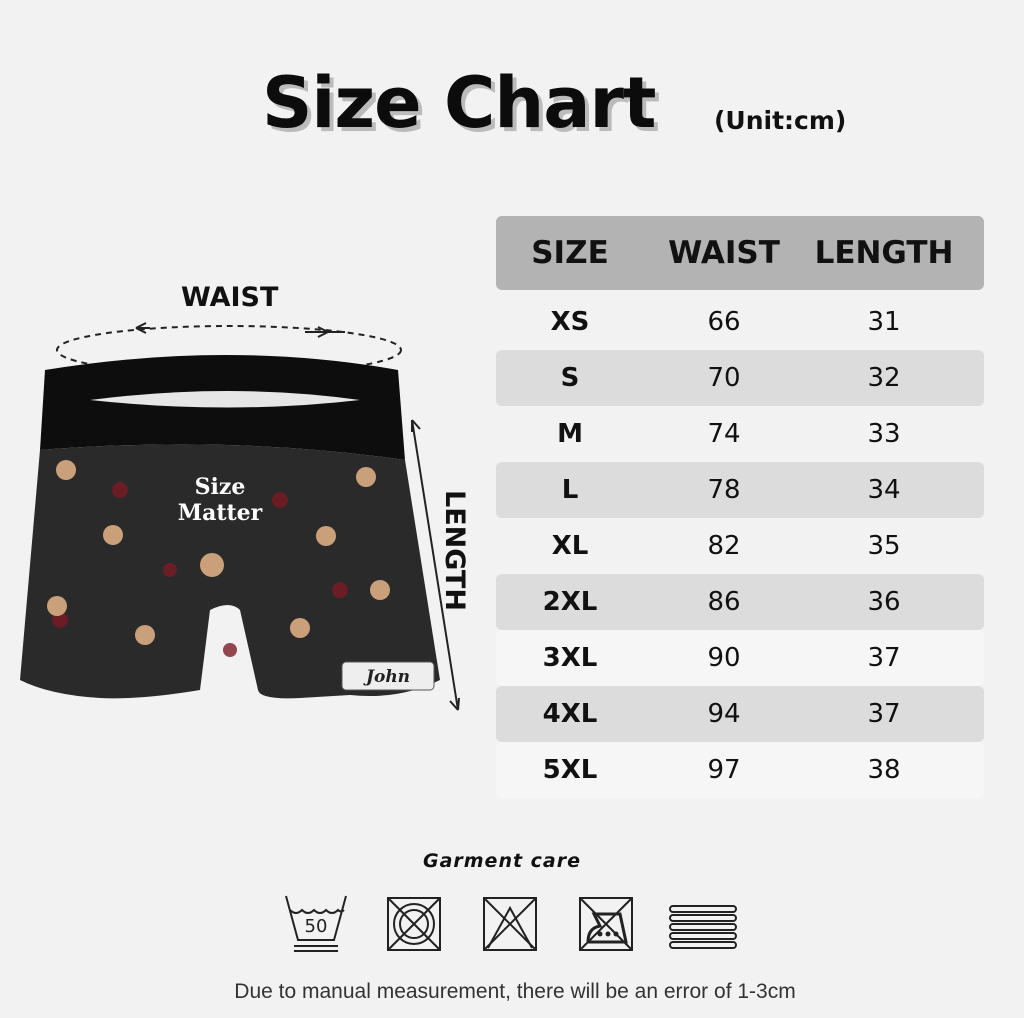 This screenshot has width=1024, height=1018. What do you see at coordinates (570, 253) in the screenshot?
I see `header-size: SIZE` at bounding box center [570, 253].